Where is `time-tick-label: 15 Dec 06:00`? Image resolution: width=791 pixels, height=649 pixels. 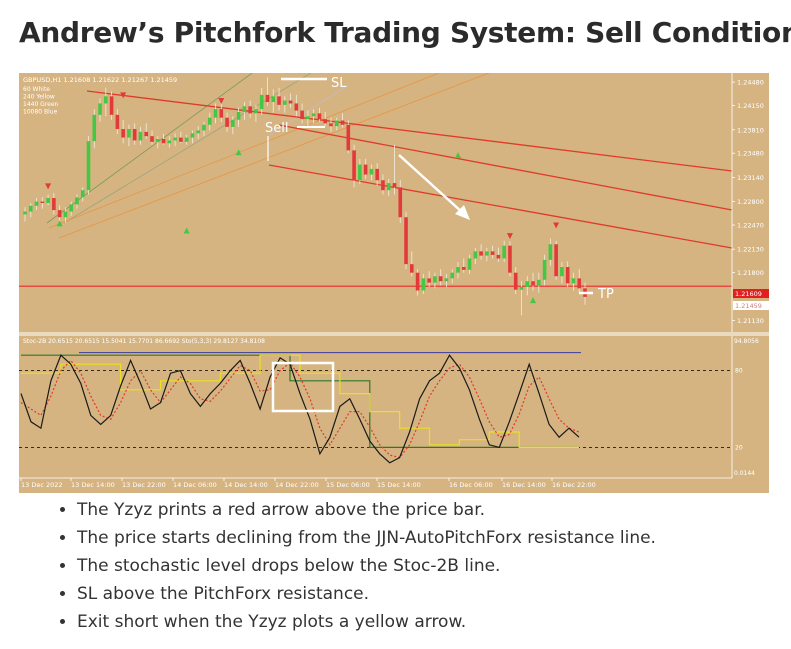 time-tick-label: 15 Dec 06:00 is located at coordinates (348, 485).